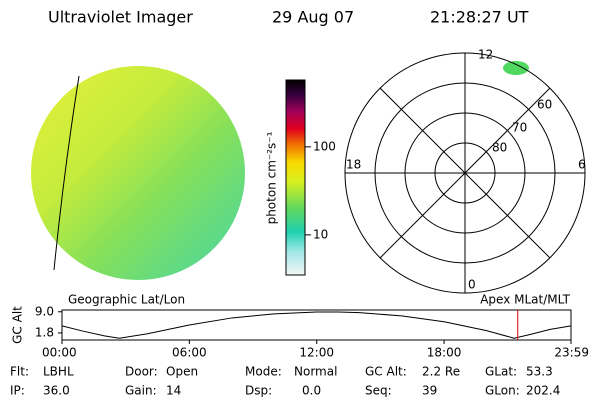 The image size is (600, 400). I want to click on field-value: 53.3, so click(539, 372).